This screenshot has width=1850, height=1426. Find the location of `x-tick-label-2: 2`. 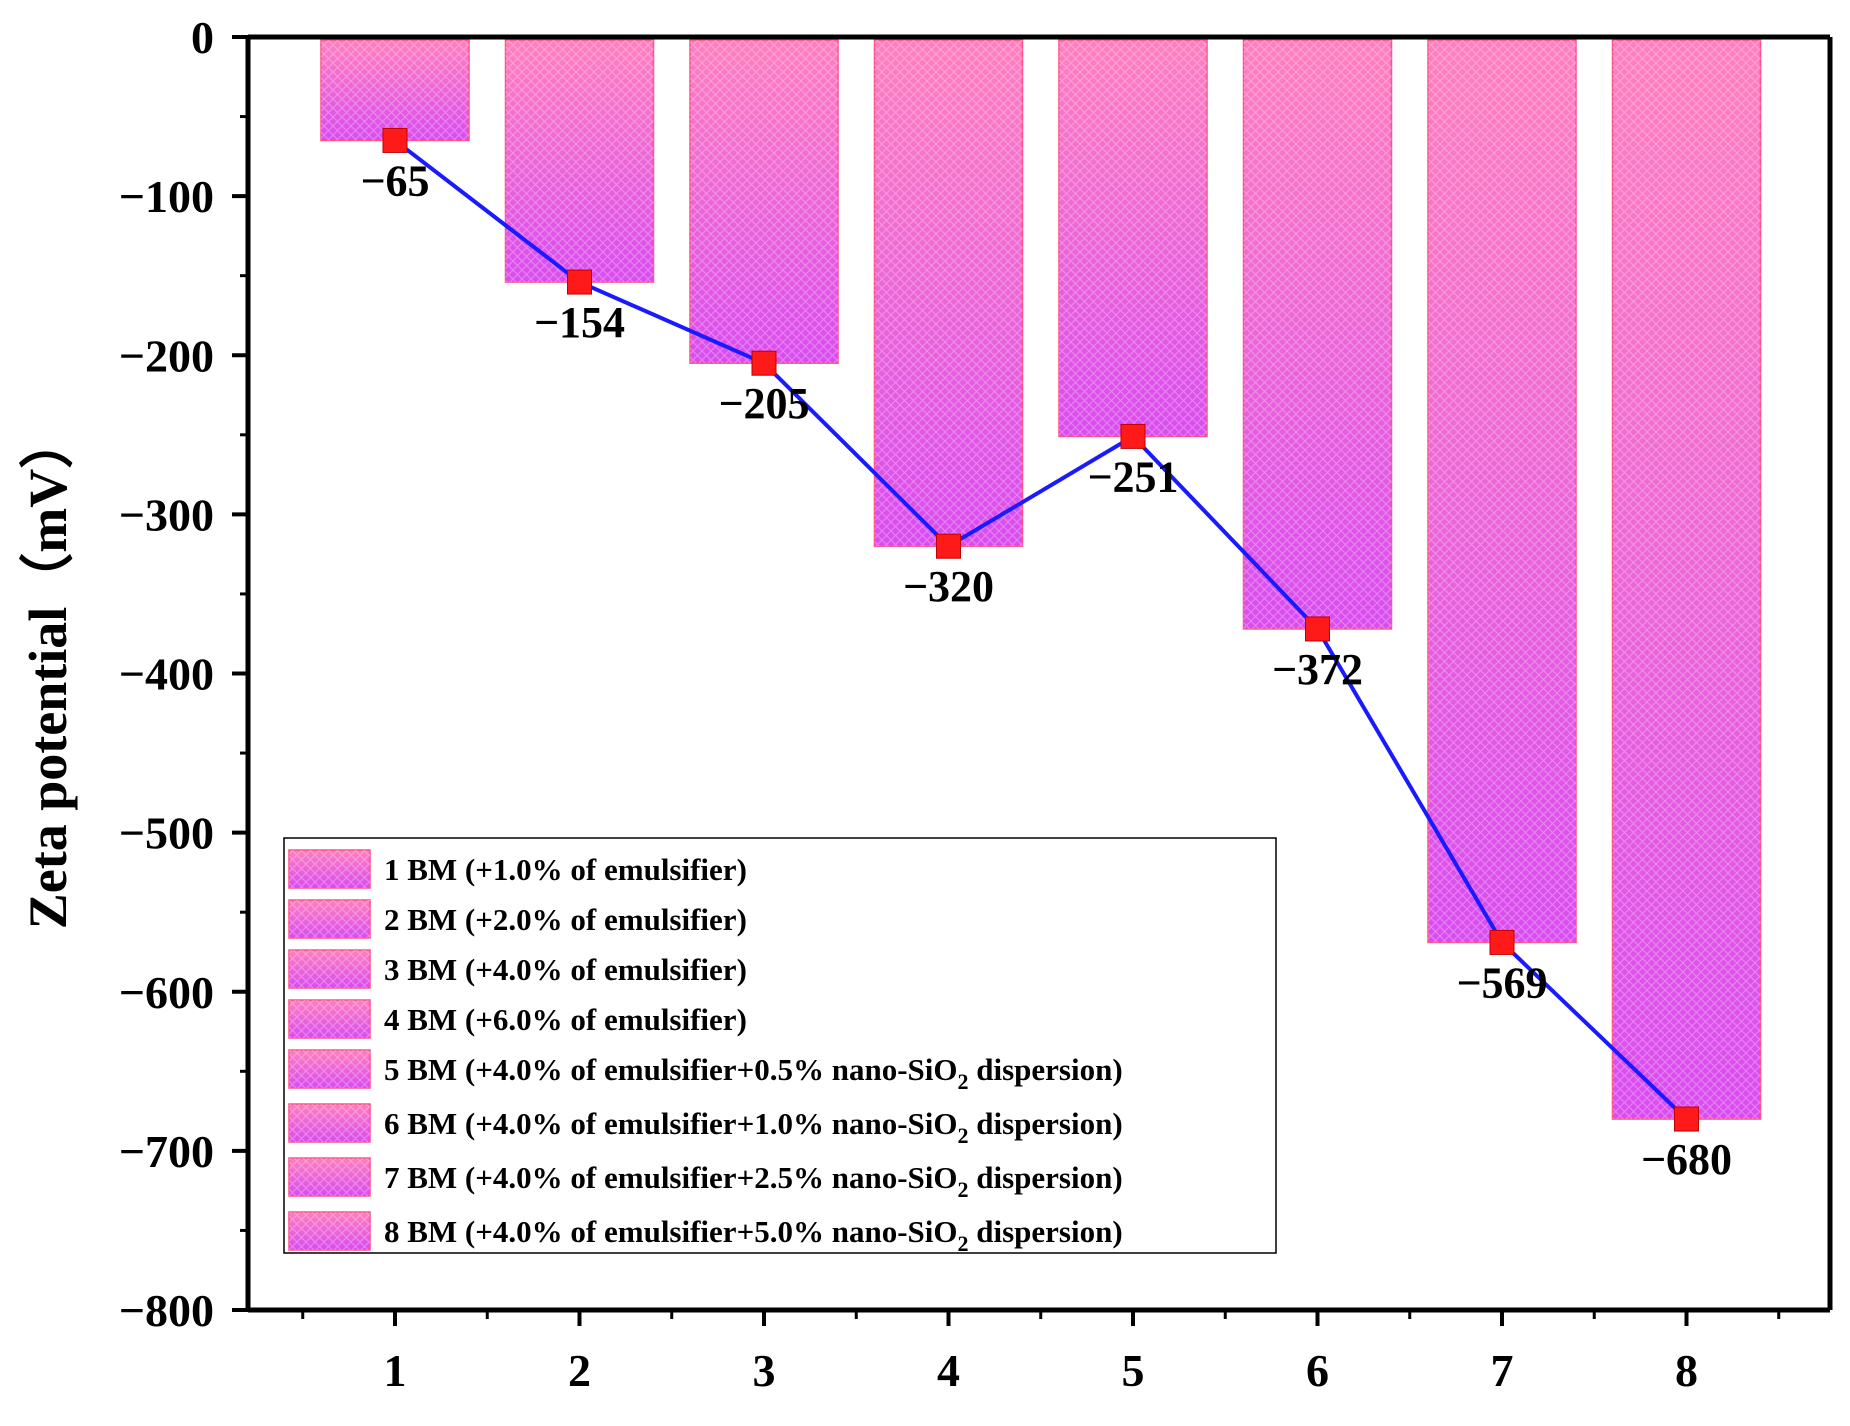

x-tick-label-2: 2 is located at coordinates (579, 1370).